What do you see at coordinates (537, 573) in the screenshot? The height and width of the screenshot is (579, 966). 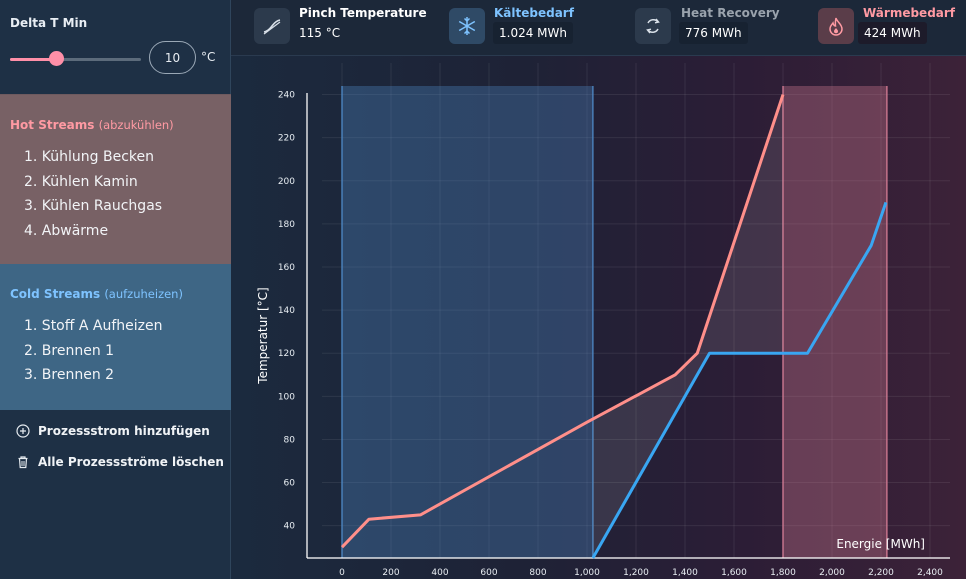 I see `x-tick-label: 800` at bounding box center [537, 573].